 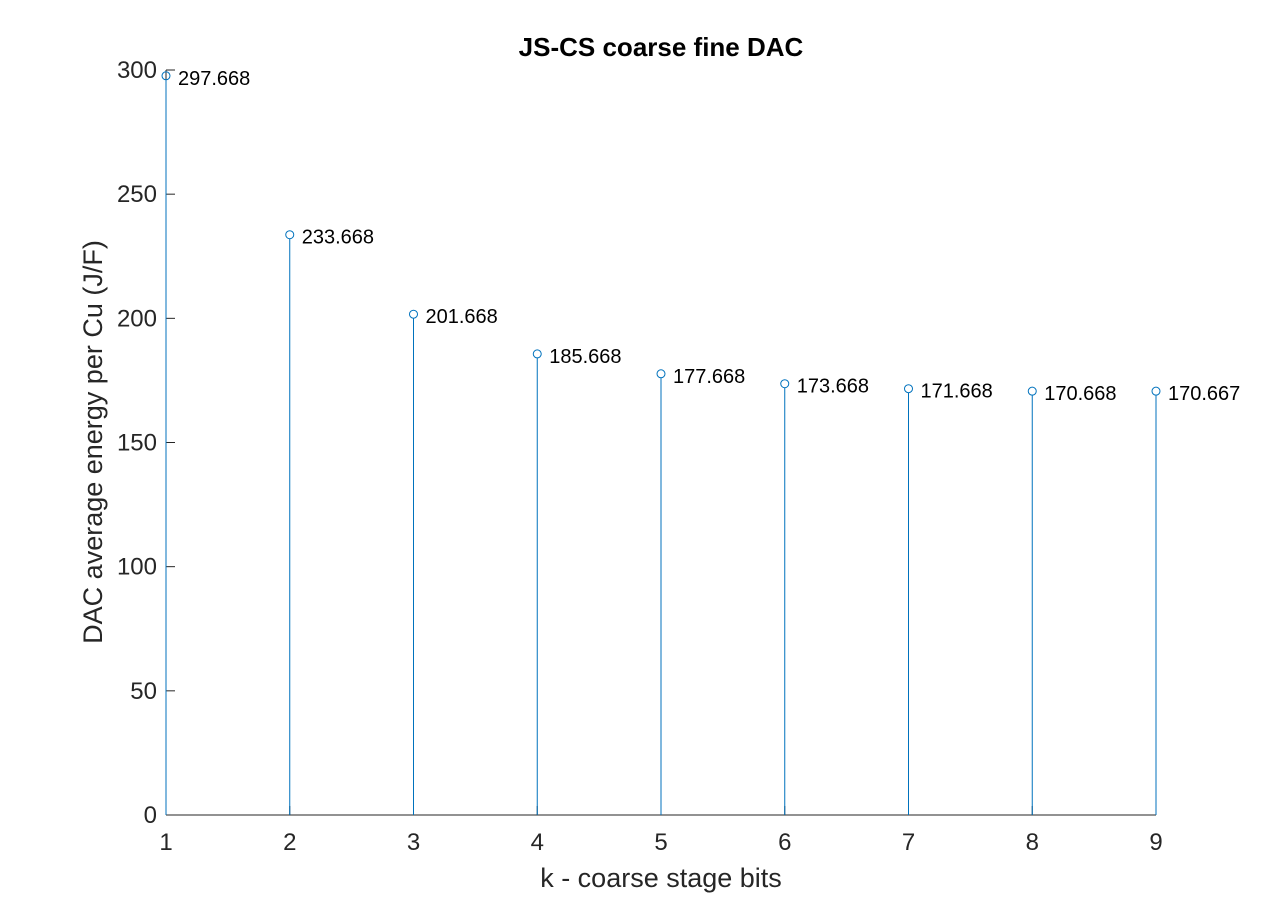 I want to click on y-axis-label: DAC average energy per Cu (J/F), so click(x=93, y=442).